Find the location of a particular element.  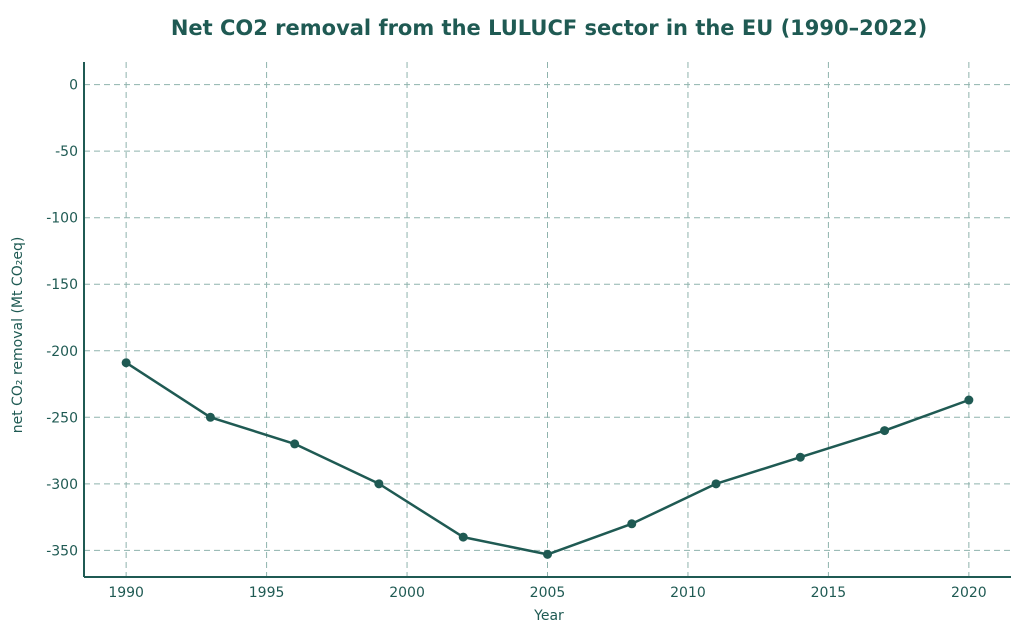

y-axis-label: net CO₂ removal (Mt CO₂eq) is located at coordinates (18, 335).